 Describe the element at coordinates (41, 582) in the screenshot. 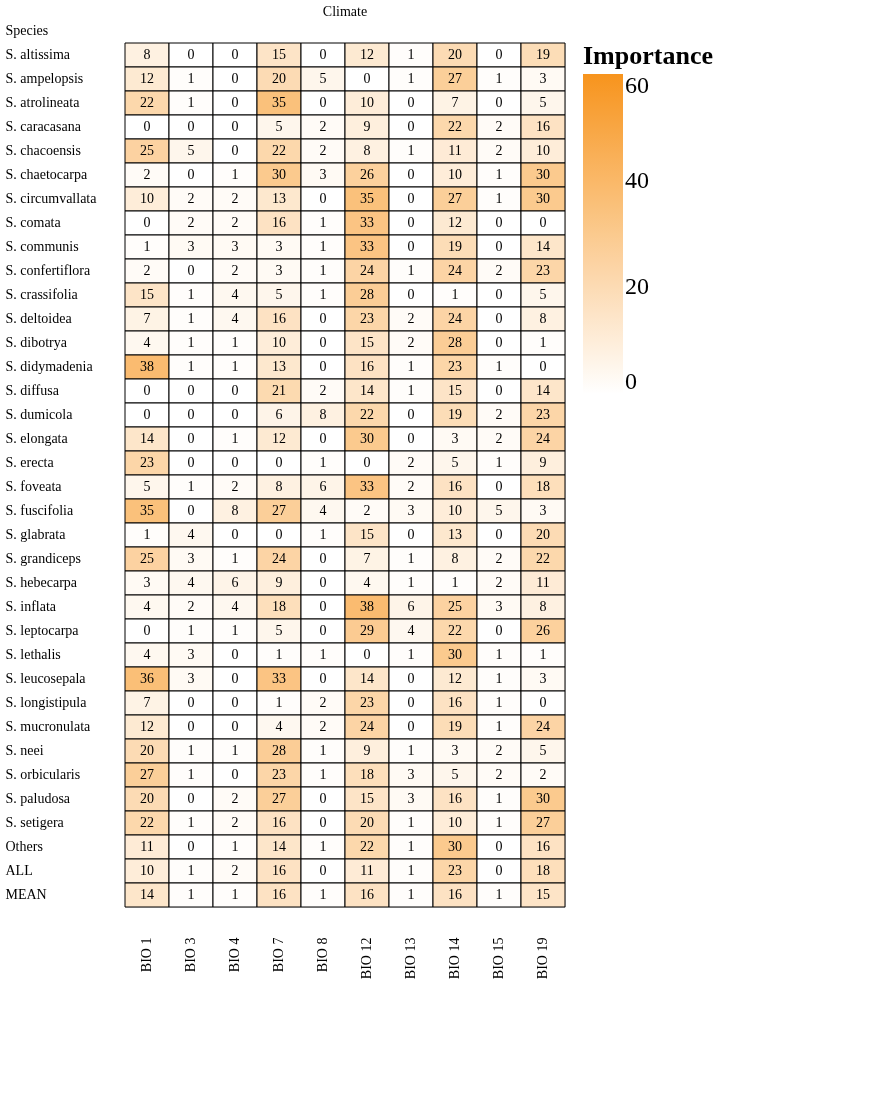

I see `y-tick-label: S. hebecarpa` at that location.